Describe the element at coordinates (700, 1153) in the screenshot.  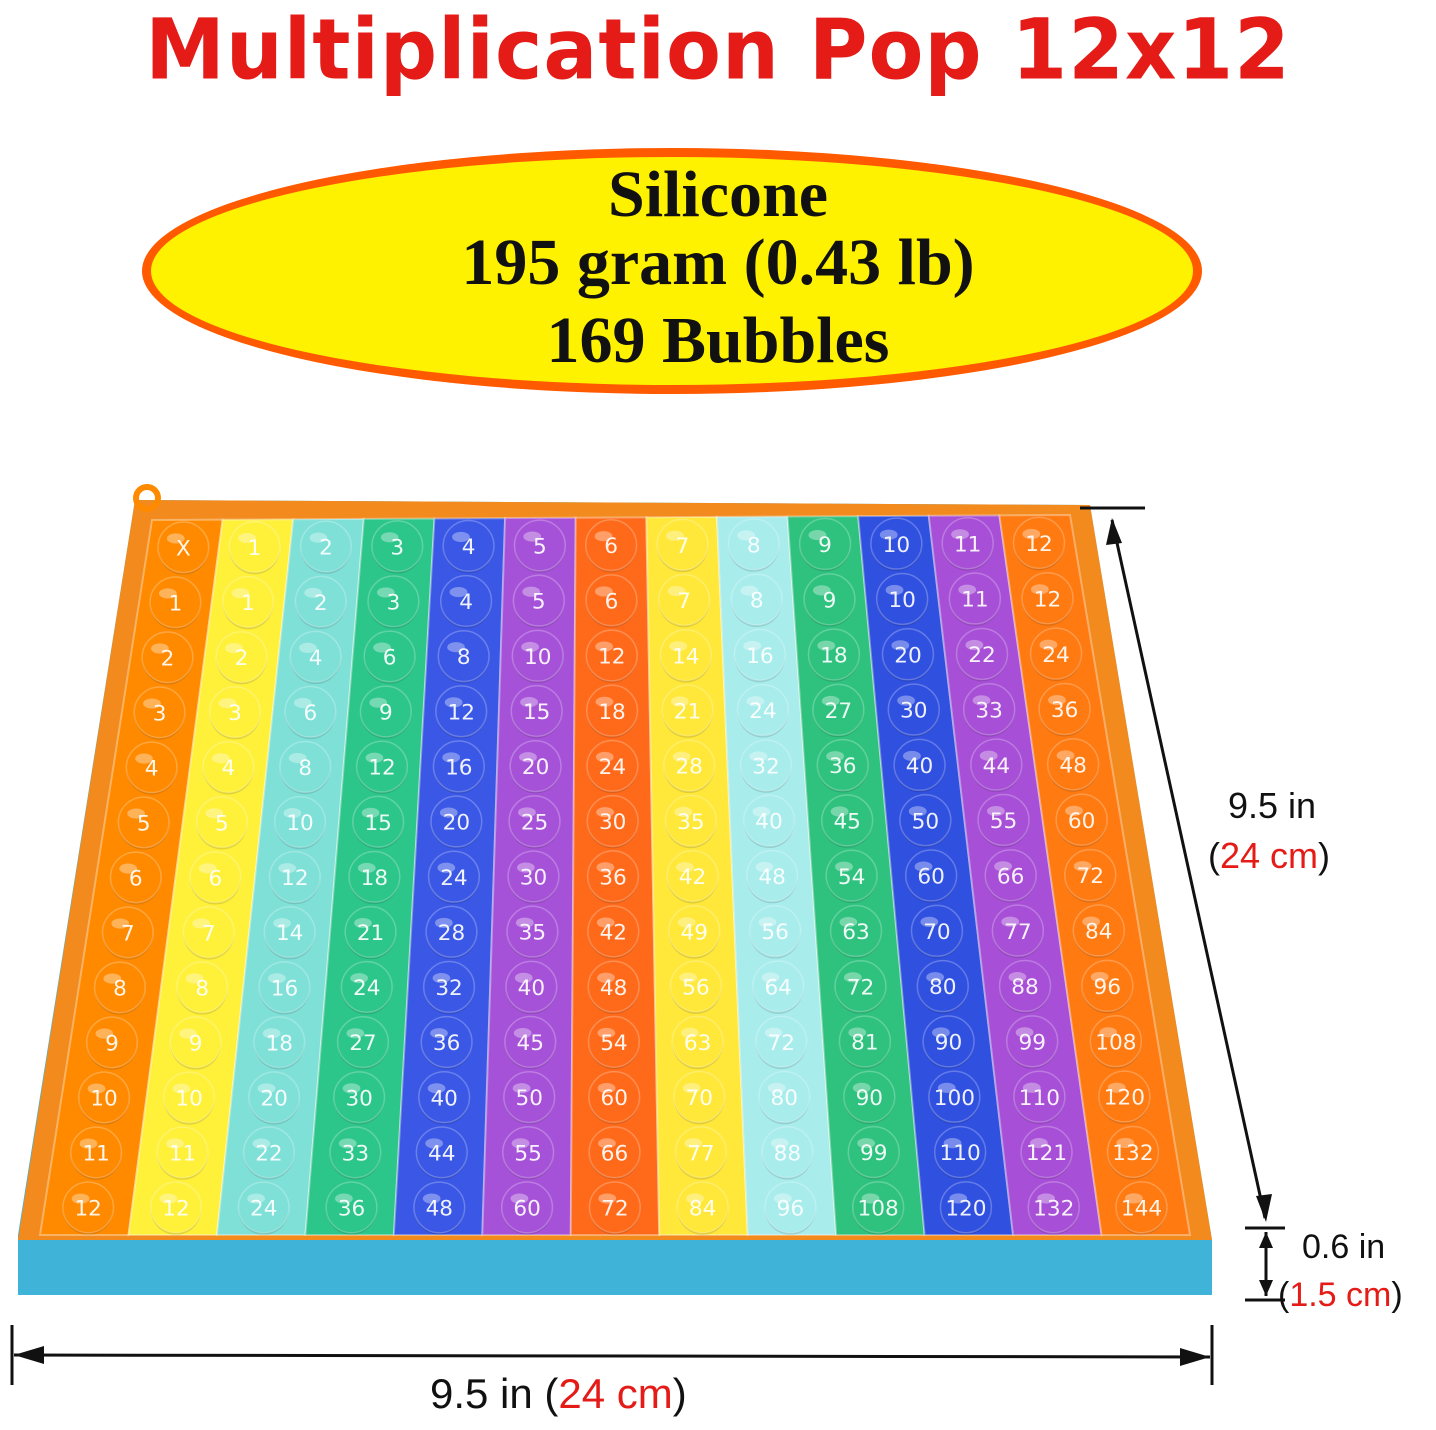
I see `bubble-number: 77` at that location.